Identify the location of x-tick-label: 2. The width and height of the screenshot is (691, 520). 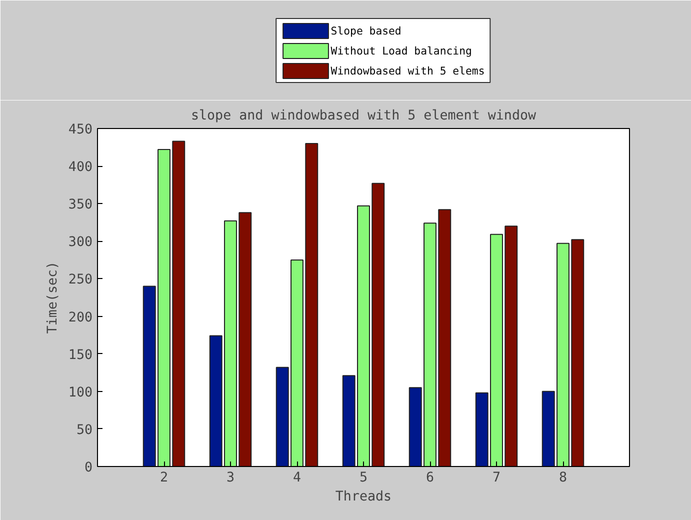
(164, 478).